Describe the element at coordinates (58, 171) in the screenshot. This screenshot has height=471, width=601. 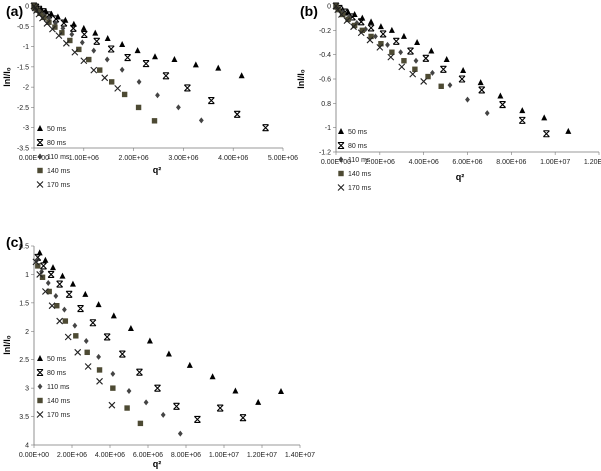
I see `legend-label: 140 ms` at that location.